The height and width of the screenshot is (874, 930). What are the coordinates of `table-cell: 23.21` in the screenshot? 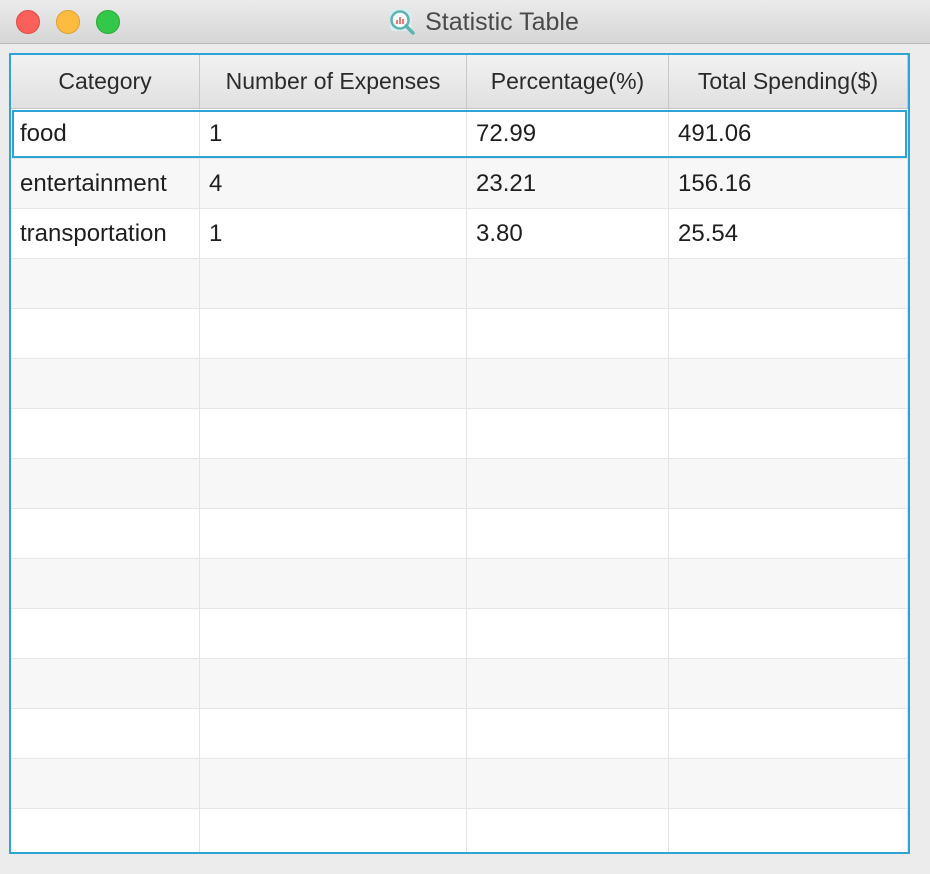 It's located at (568, 183).